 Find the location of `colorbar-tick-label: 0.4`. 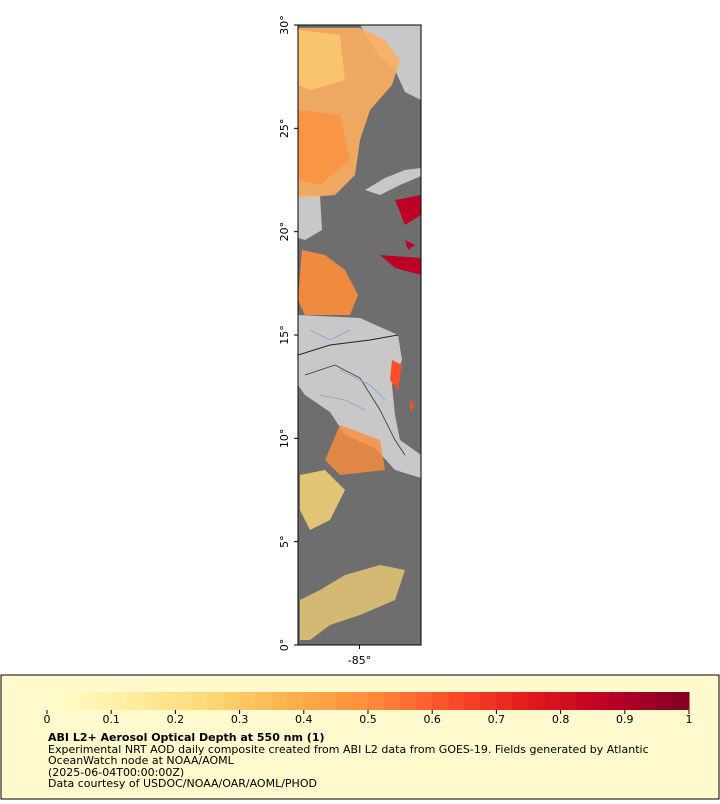

colorbar-tick-label: 0.4 is located at coordinates (304, 719).